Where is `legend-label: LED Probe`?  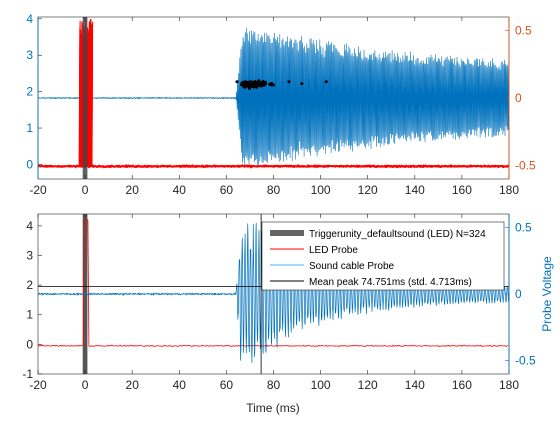 legend-label: LED Probe is located at coordinates (333, 250).